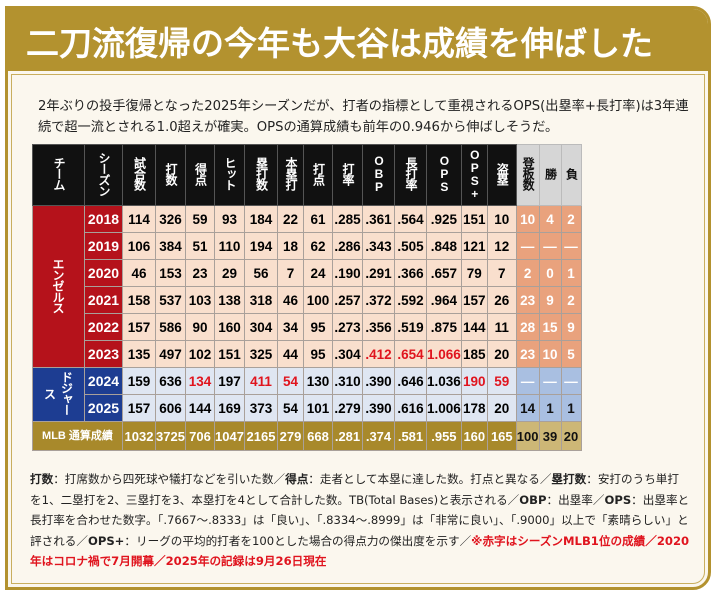 This screenshot has height=598, width=720. Describe the element at coordinates (170, 246) in the screenshot. I see `batting-stat-cell: 384` at that location.